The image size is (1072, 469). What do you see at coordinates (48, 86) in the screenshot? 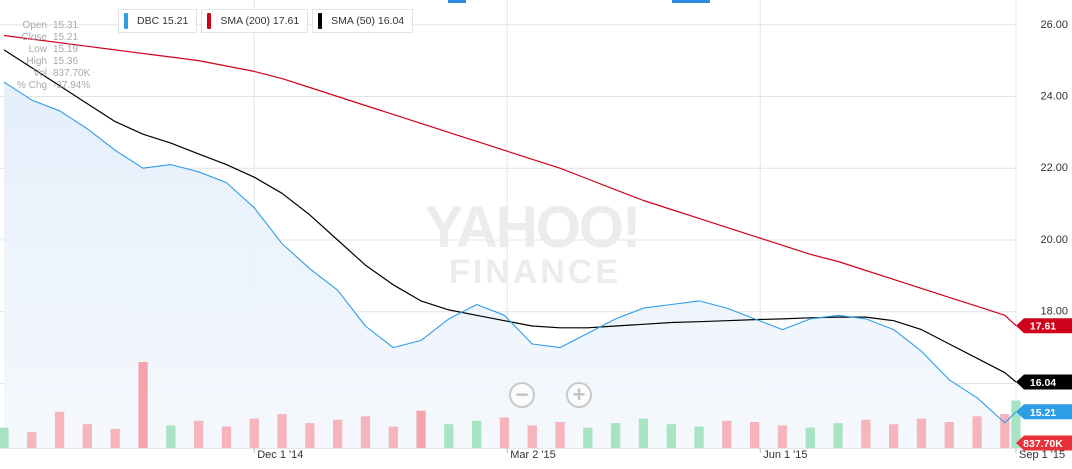
I see `ohlc-row: % Chg -37.94%` at bounding box center [48, 86].